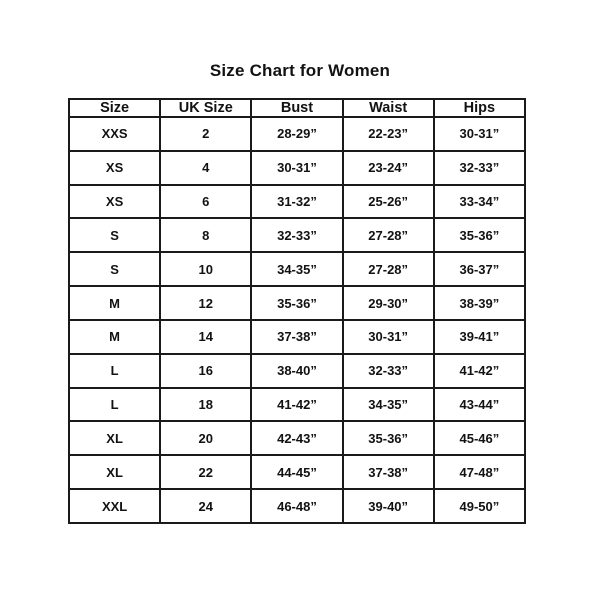 The image size is (600, 600). I want to click on cell-hips: 32-33”, so click(479, 167).